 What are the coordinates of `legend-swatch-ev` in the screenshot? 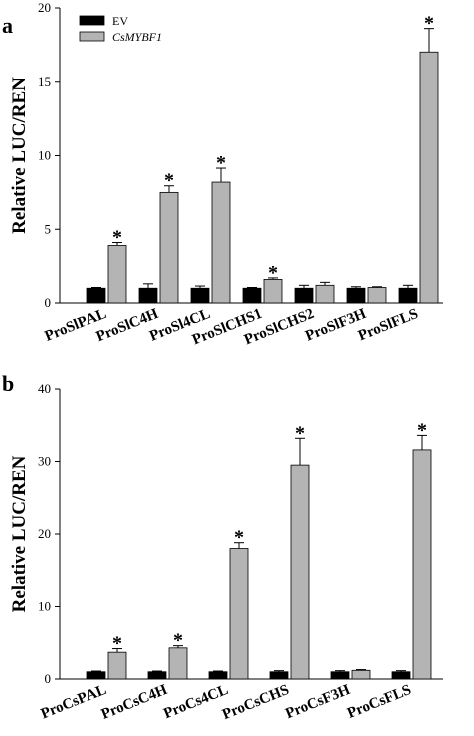 It's located at (92, 20).